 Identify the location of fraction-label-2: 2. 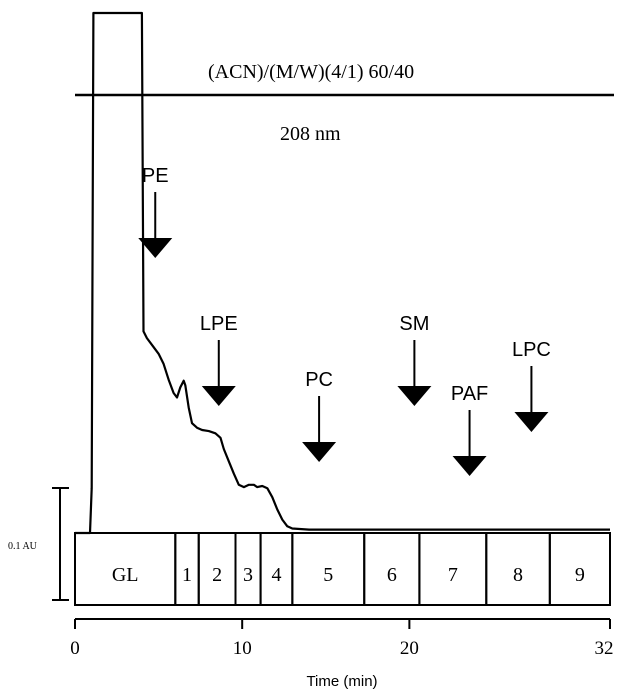
(217, 575).